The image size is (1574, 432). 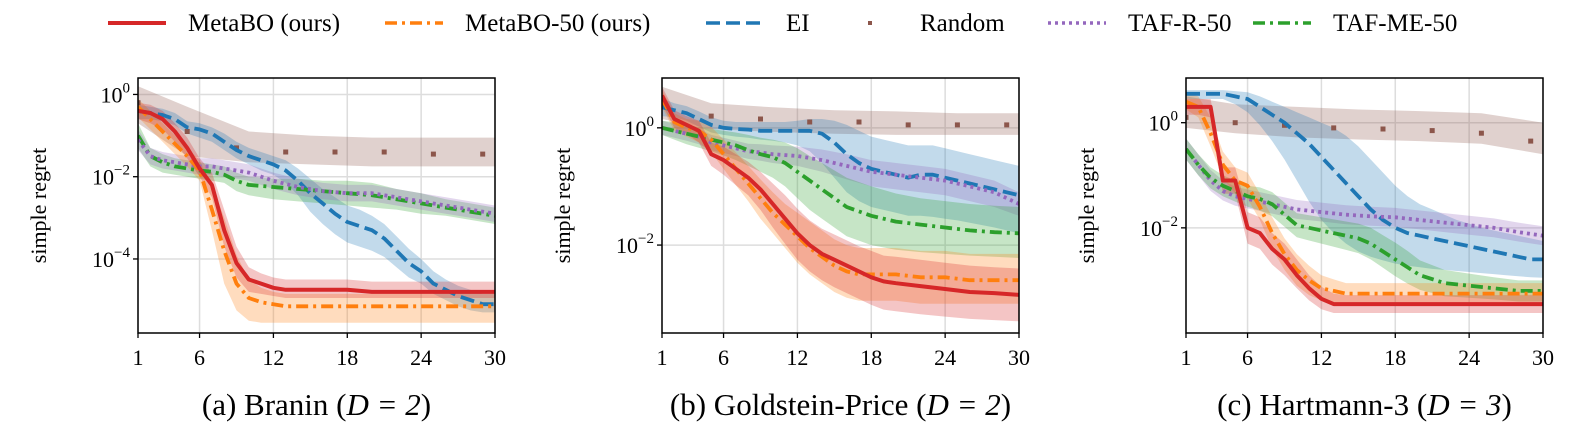 What do you see at coordinates (798, 23) in the screenshot?
I see `legend-label: EI` at bounding box center [798, 23].